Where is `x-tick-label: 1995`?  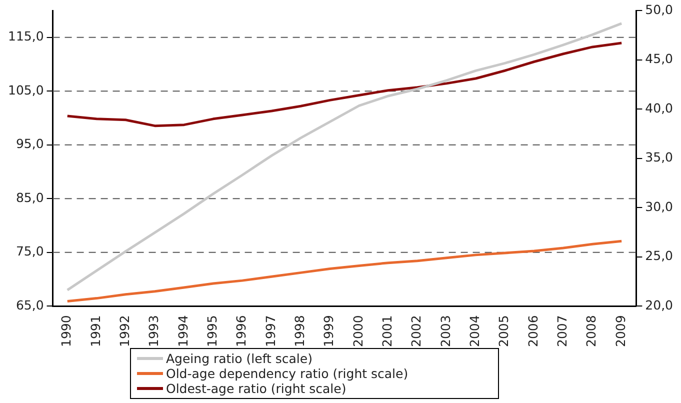
x-tick-label: 1995 is located at coordinates (212, 331).